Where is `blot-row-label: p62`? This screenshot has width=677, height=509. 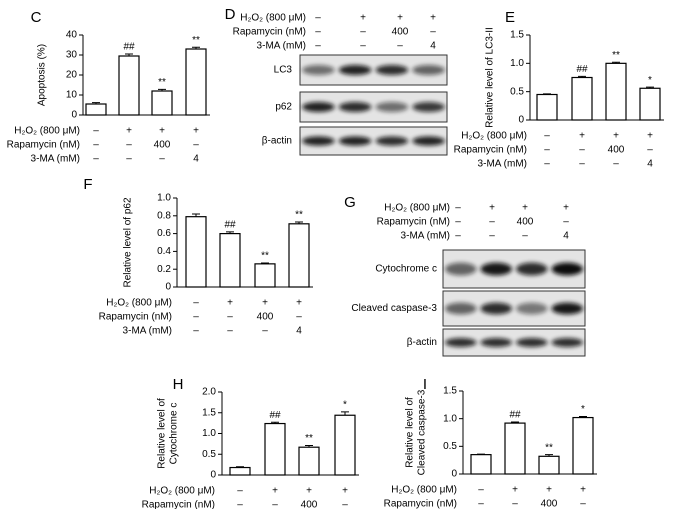
blot-row-label: p62 is located at coordinates (283, 107).